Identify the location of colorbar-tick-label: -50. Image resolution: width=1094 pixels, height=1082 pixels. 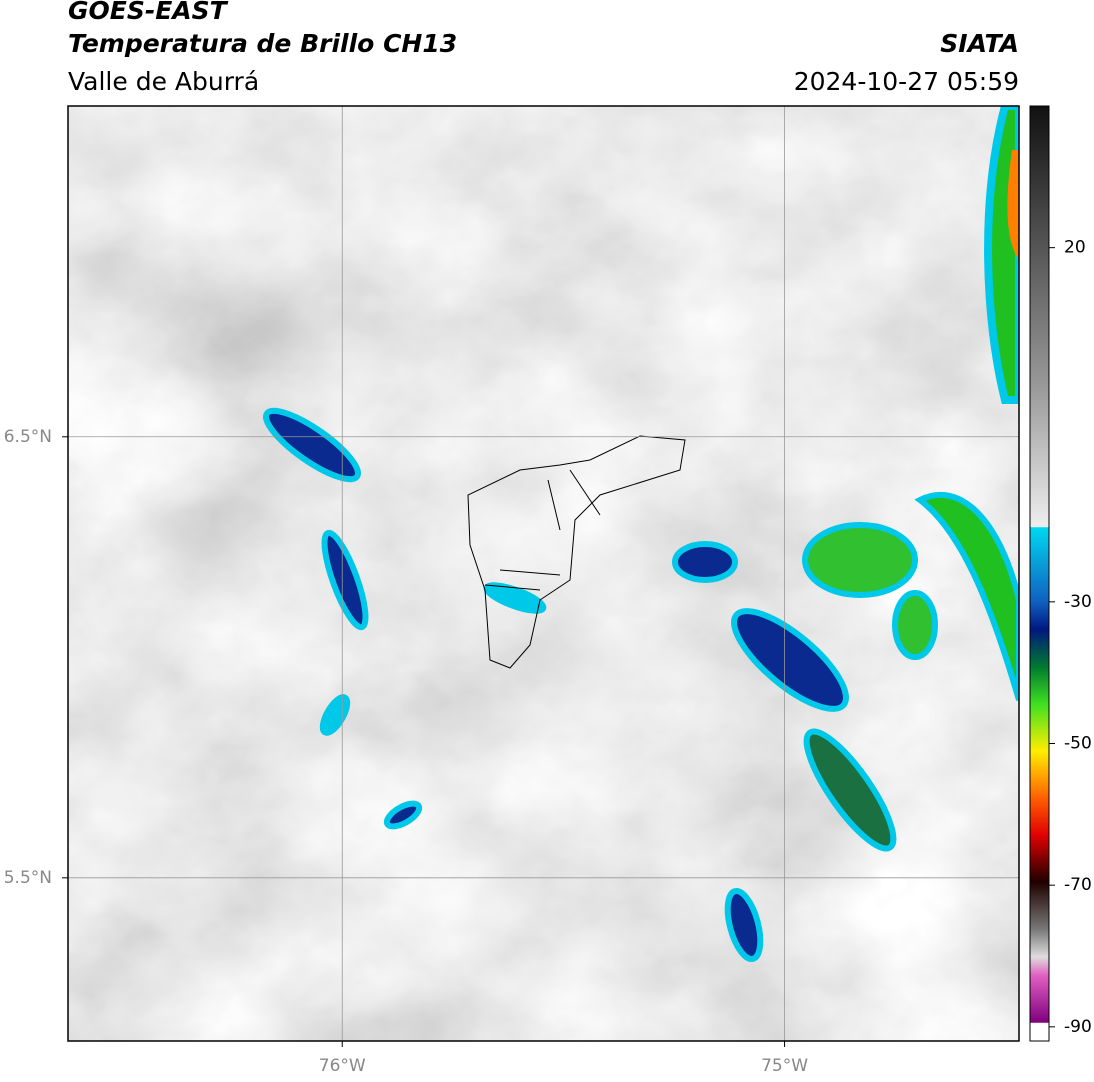
(1078, 744).